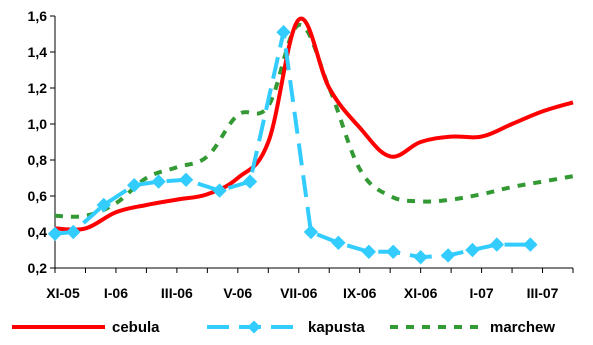 The width and height of the screenshot is (593, 345). What do you see at coordinates (543, 293) in the screenshot?
I see `x-tick-label: III-07` at bounding box center [543, 293].